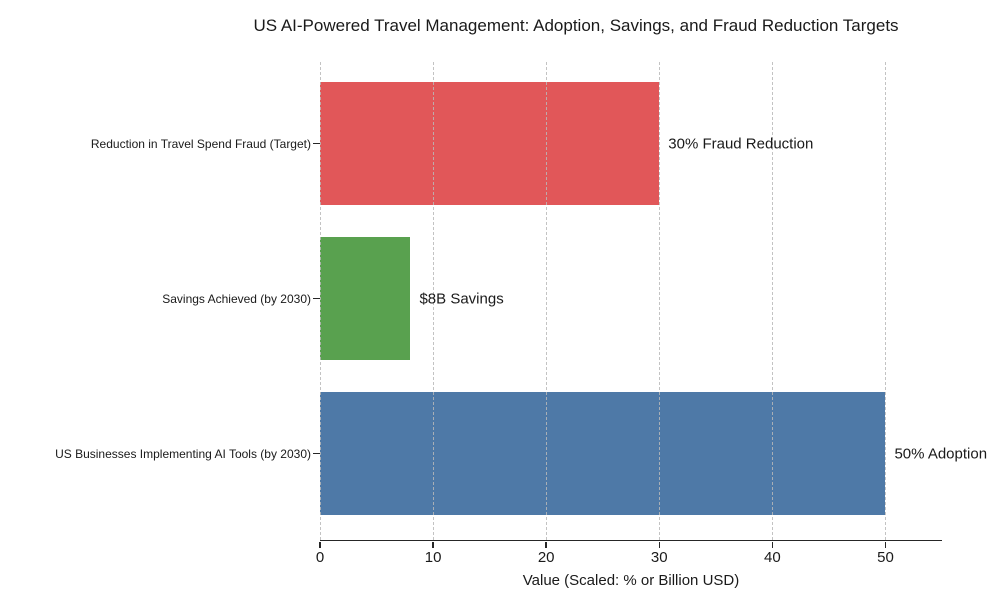 This screenshot has height=600, width=1000. I want to click on bar-value-label: 30% Fraud Reduction, so click(741, 143).